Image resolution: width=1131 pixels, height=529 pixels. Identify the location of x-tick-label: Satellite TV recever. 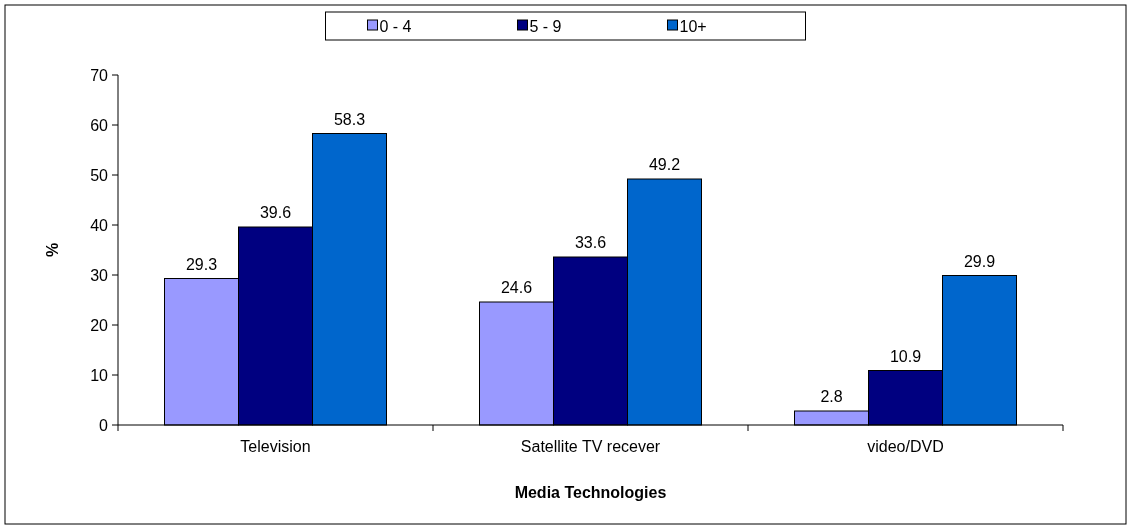
(590, 446).